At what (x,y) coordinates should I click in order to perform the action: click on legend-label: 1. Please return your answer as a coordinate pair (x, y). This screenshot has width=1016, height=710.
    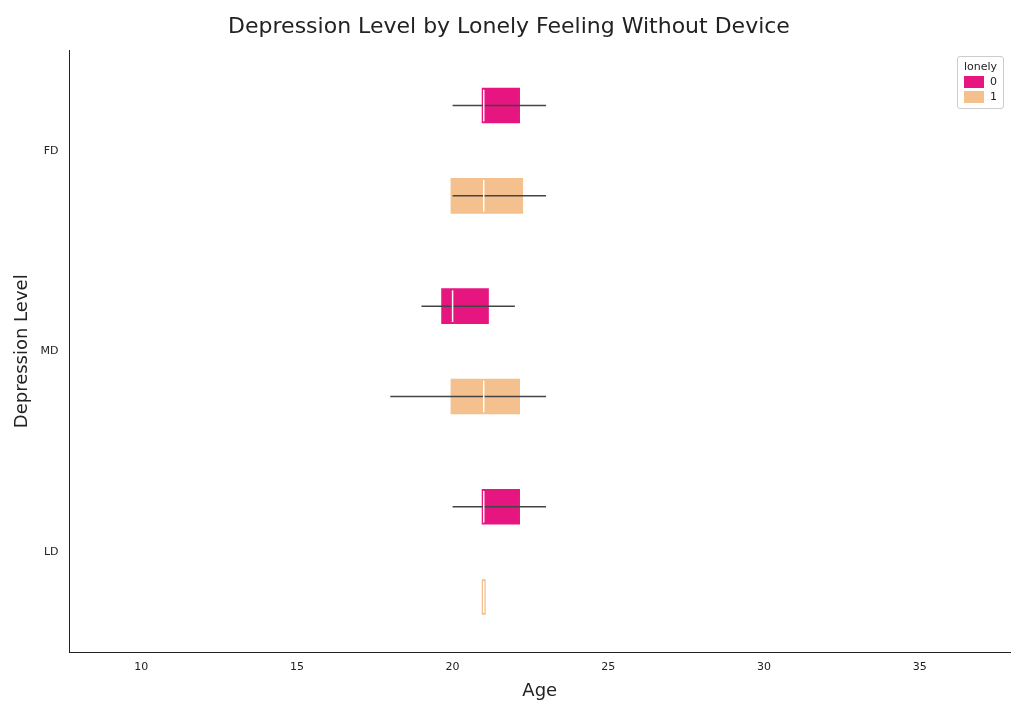
    Looking at the image, I should click on (993, 97).